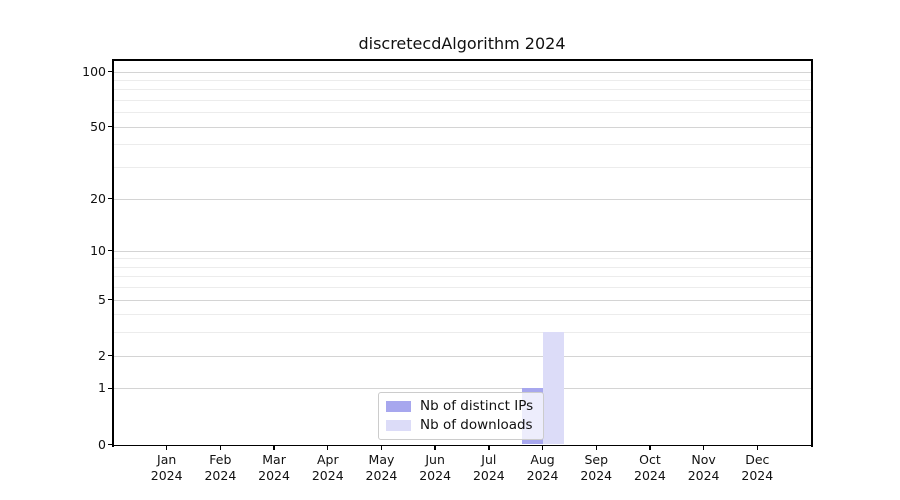 Image resolution: width=900 pixels, height=500 pixels. I want to click on x-tick-label: Mar 2024, so click(274, 468).